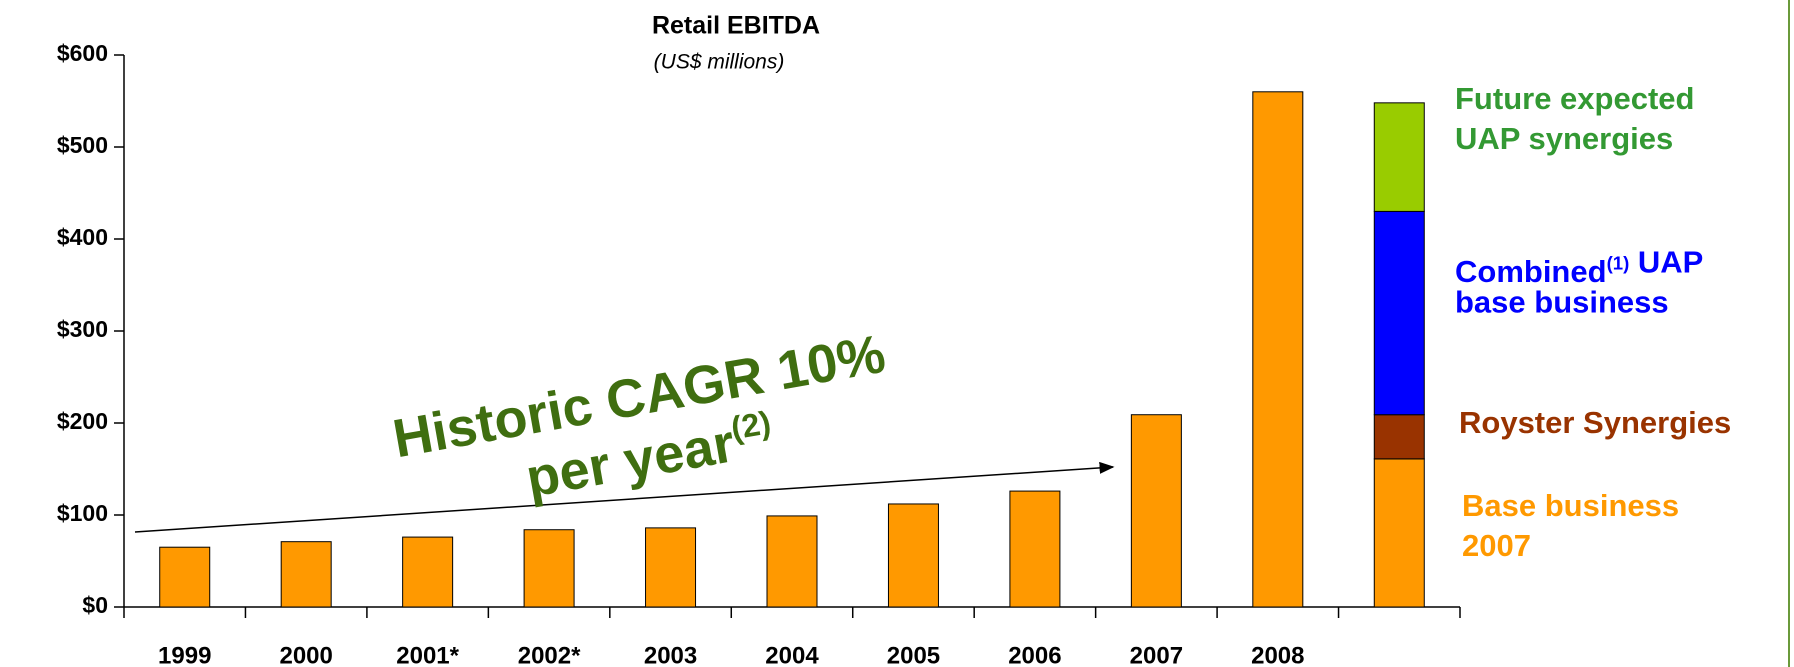  I want to click on x-tick-label: 2007, so click(1156, 654).